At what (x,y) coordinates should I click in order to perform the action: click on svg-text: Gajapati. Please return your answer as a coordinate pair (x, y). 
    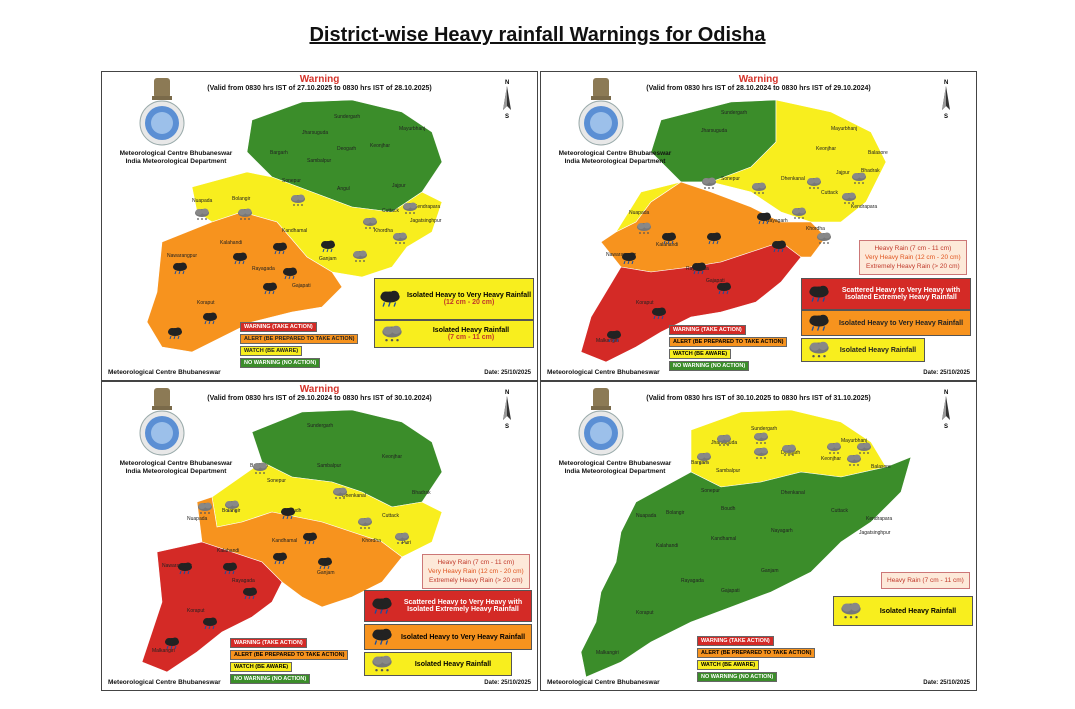
    Looking at the image, I should click on (730, 591).